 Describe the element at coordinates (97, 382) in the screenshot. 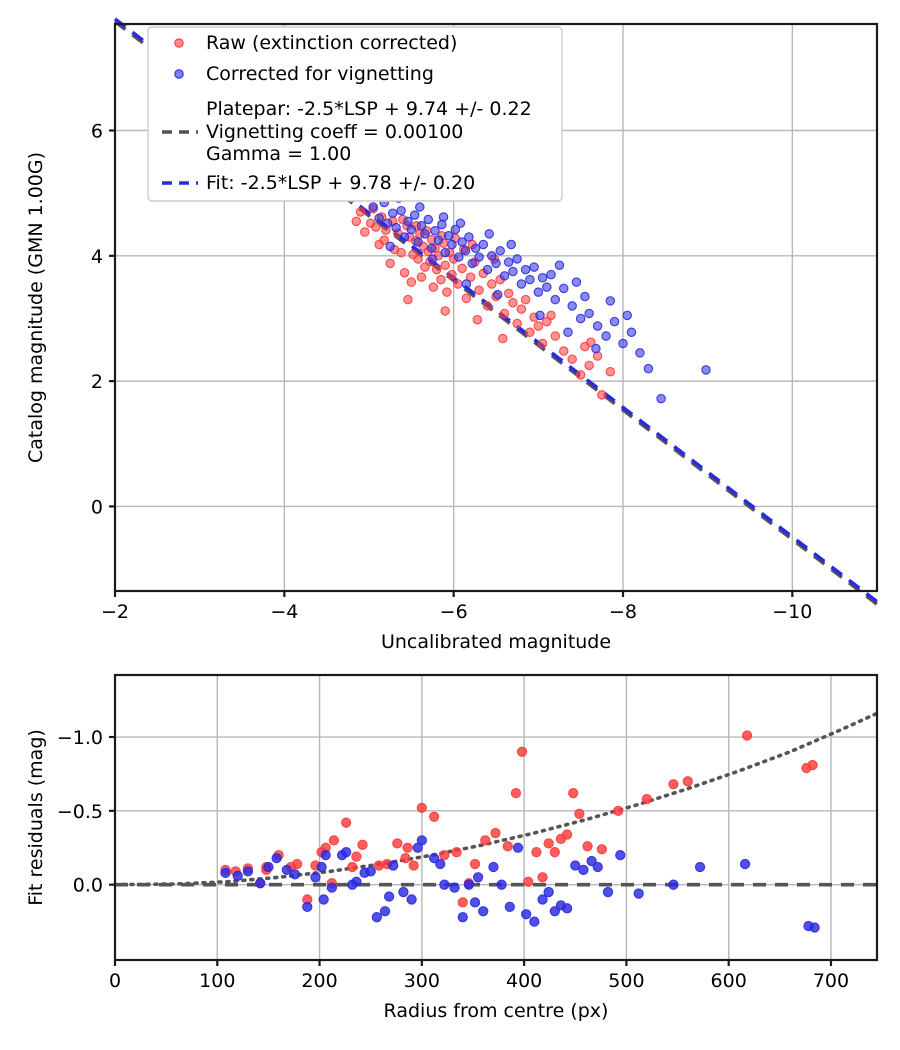

I see `ytick-label-1: 2` at that location.